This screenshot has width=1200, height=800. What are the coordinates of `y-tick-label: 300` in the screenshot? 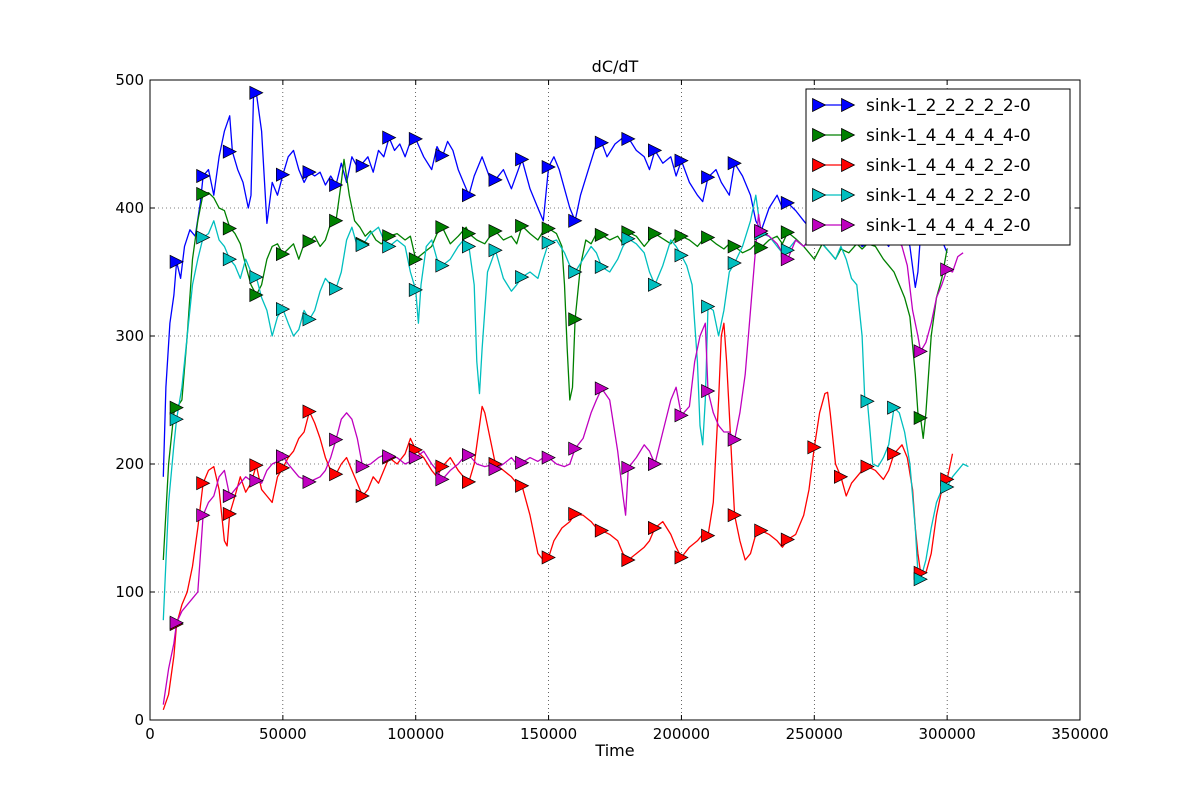 It's located at (129, 336).